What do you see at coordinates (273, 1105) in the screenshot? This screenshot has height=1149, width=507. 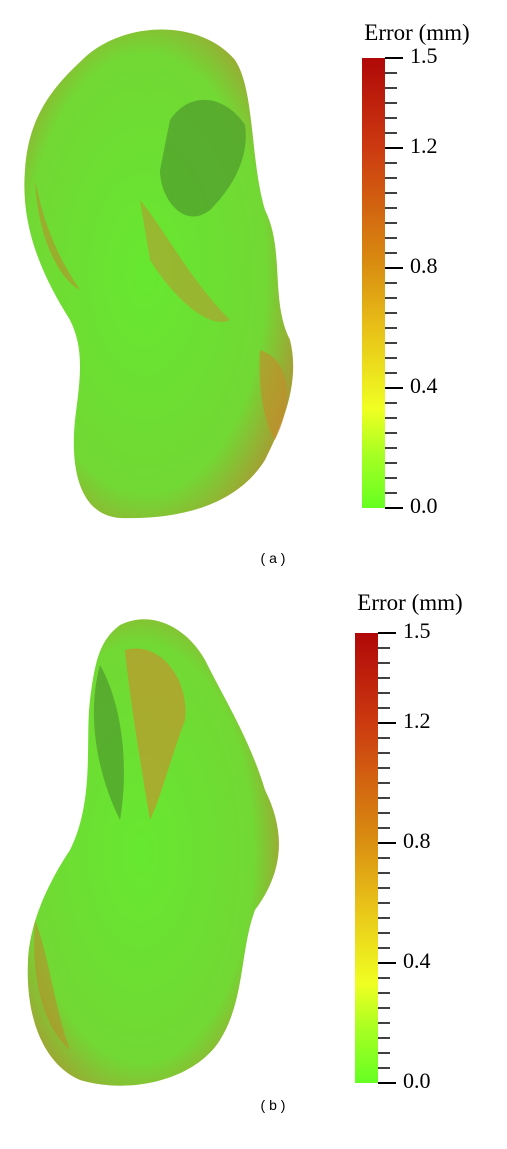 I see `panel-label: ( b )` at bounding box center [273, 1105].